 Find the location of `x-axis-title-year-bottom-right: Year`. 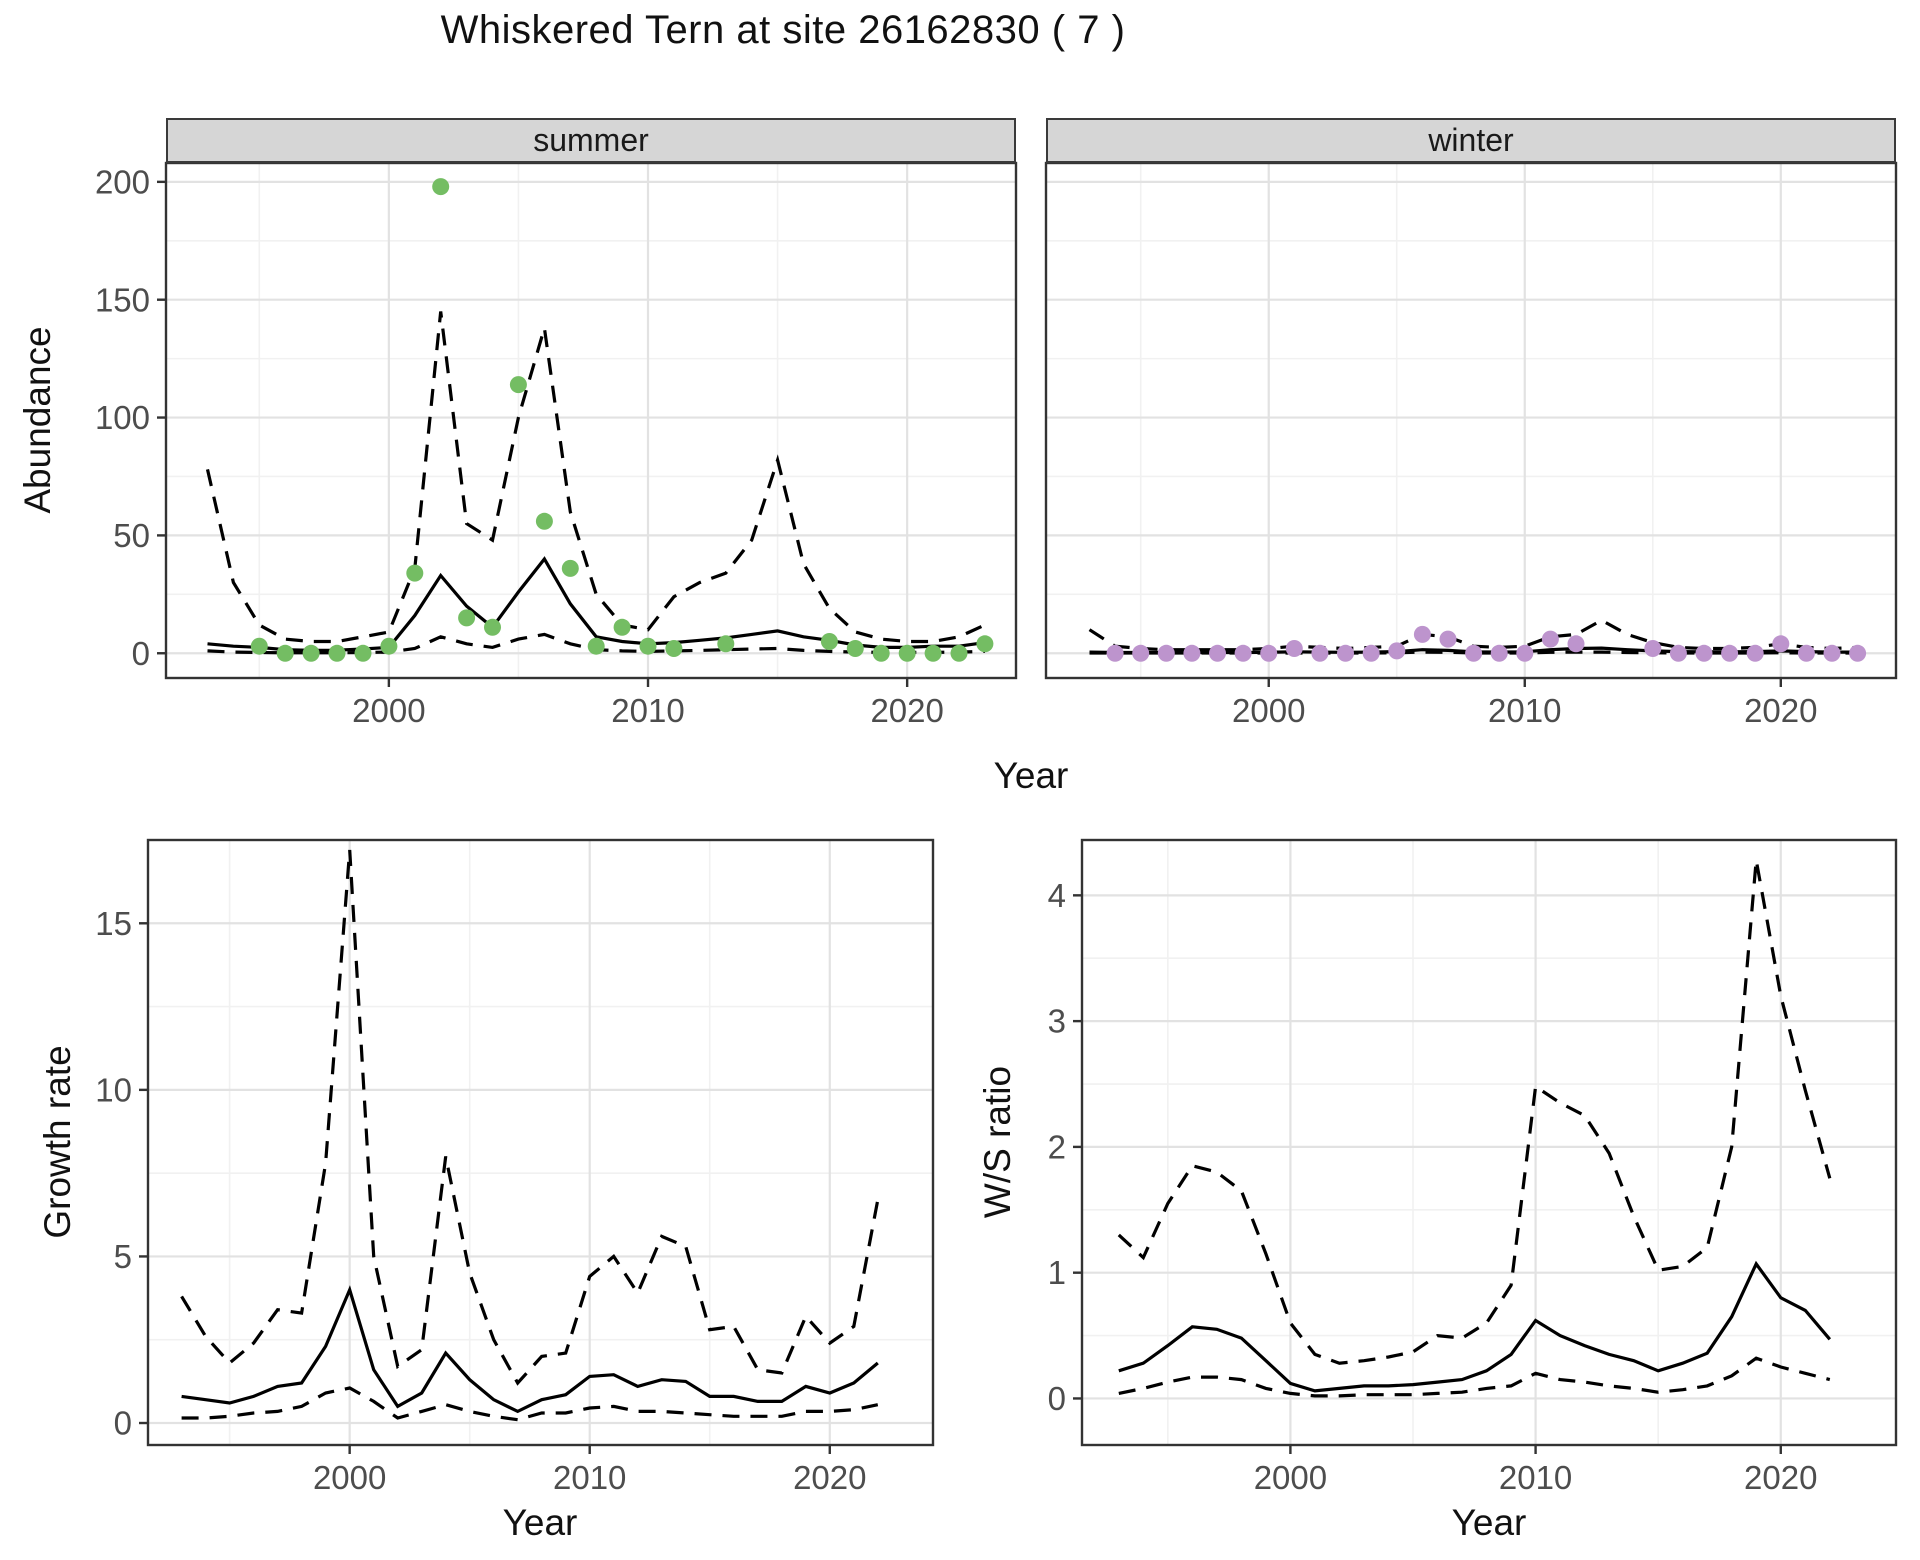

x-axis-title-year-bottom-right: Year is located at coordinates (1489, 1522).